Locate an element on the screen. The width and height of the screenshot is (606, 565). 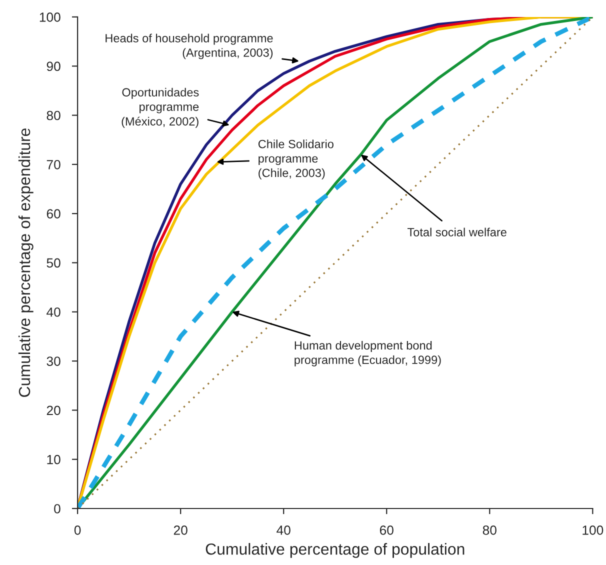
x-tick-label: 80 is located at coordinates (489, 530).